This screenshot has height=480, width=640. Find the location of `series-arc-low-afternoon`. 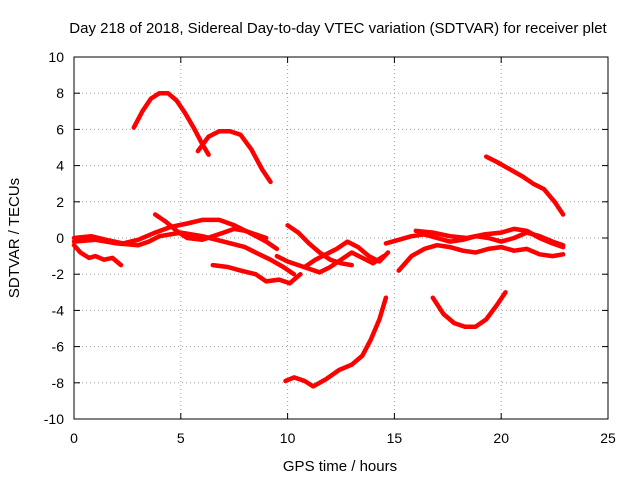

series-arc-low-afternoon is located at coordinates (469, 309).